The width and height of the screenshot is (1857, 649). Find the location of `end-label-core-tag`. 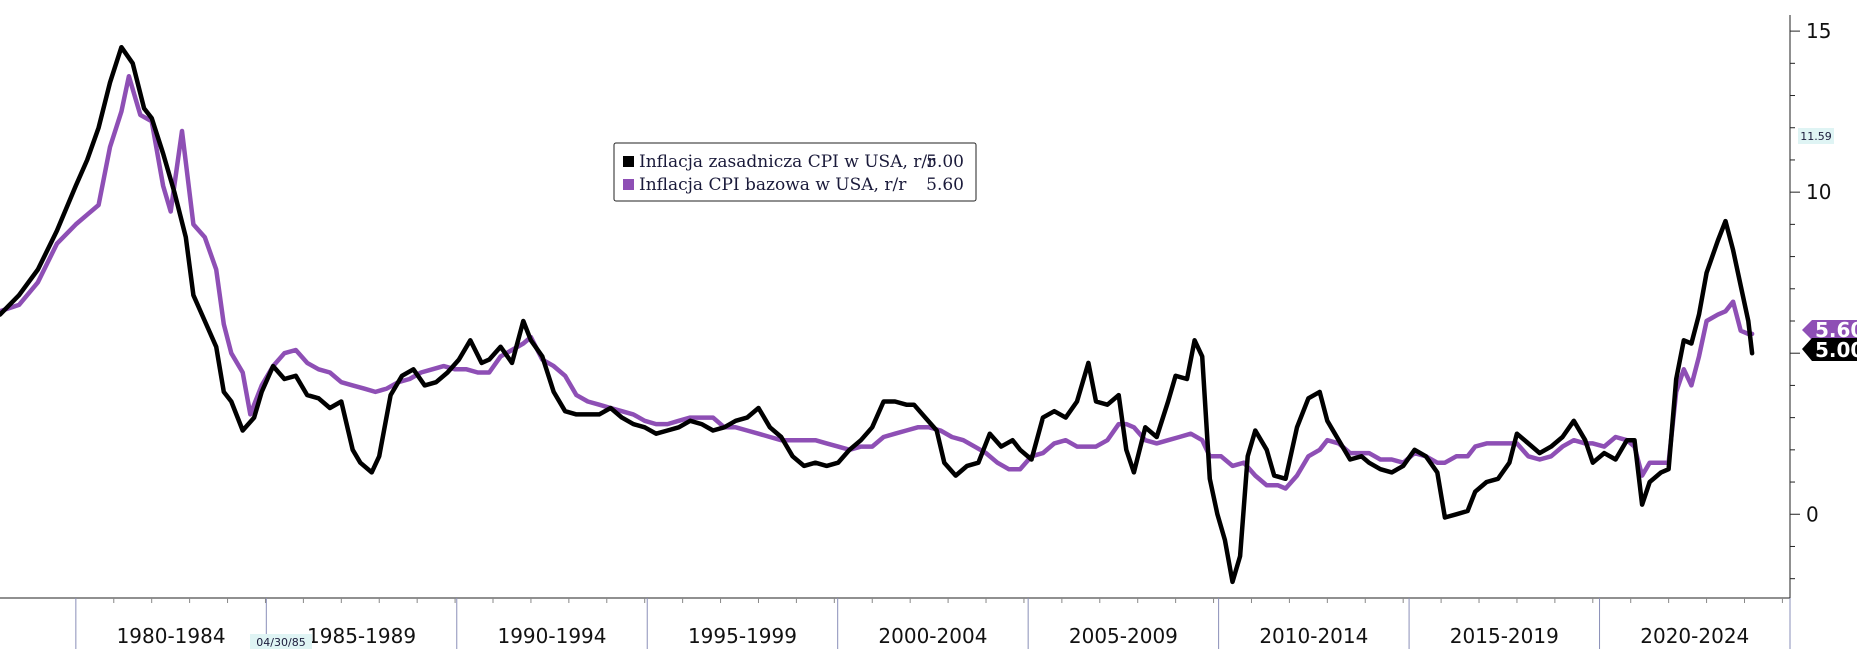

end-label-core-tag is located at coordinates (1829, 330).